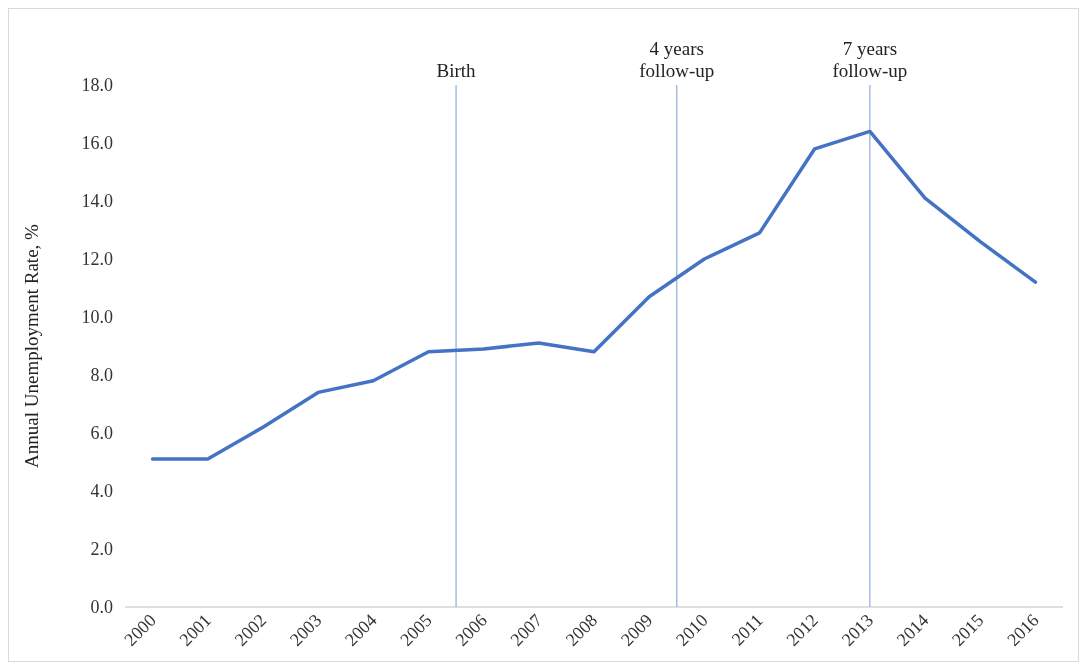 The width and height of the screenshot is (1087, 670). I want to click on y-tick-label: 8.0, so click(101, 375).